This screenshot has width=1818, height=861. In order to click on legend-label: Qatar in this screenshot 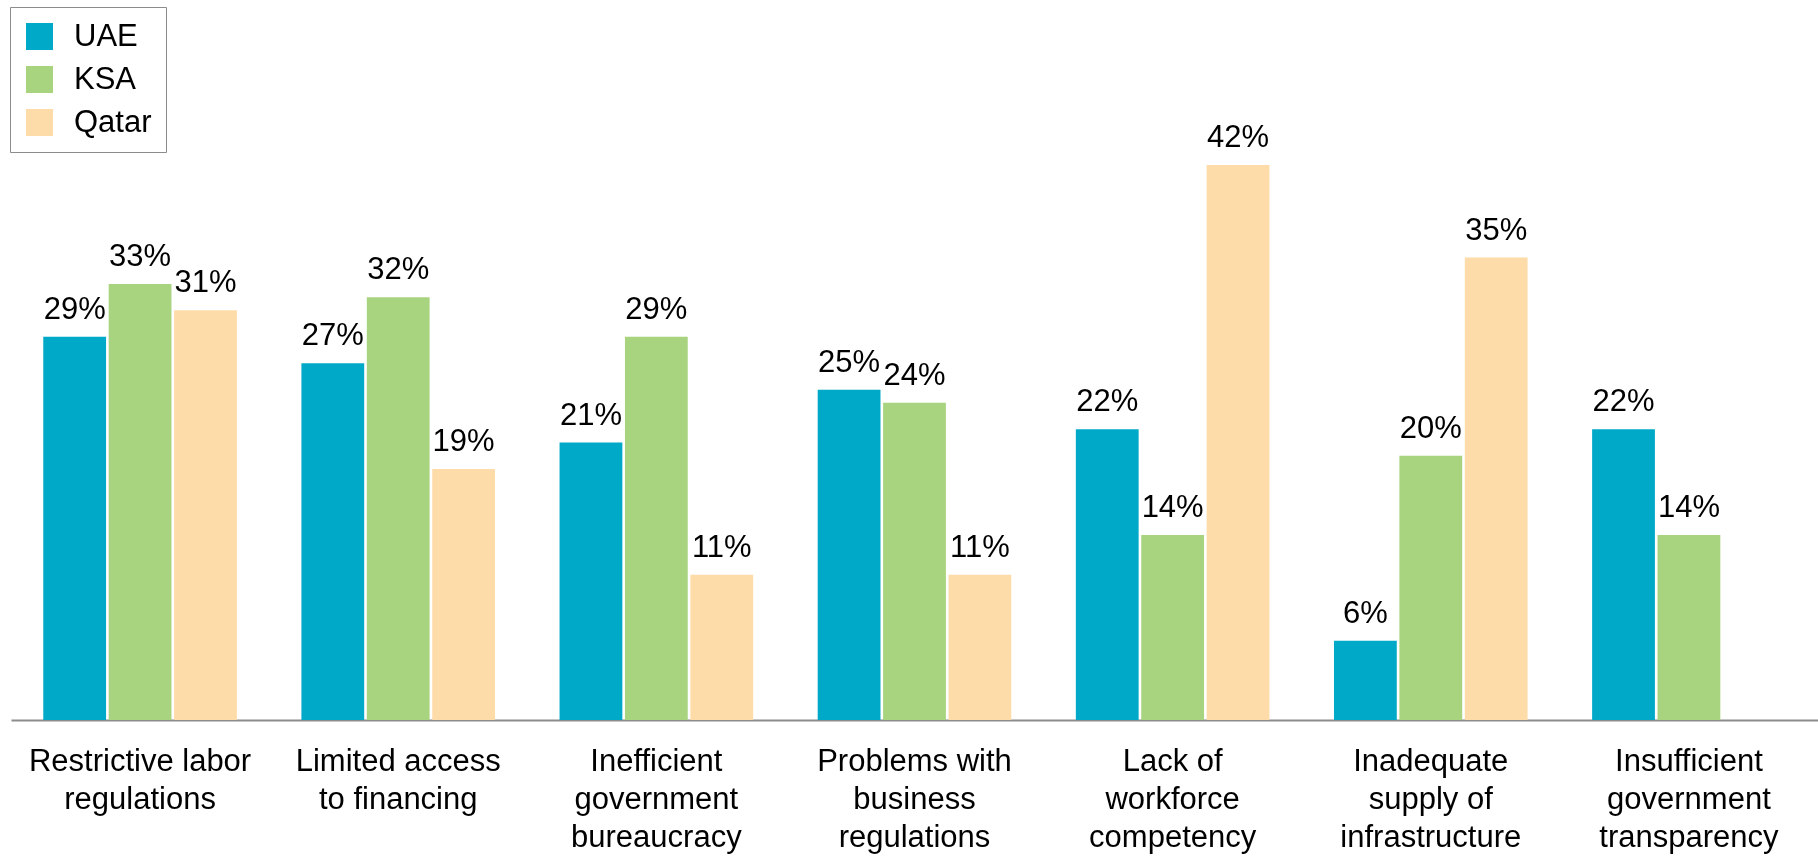, I will do `click(113, 121)`.